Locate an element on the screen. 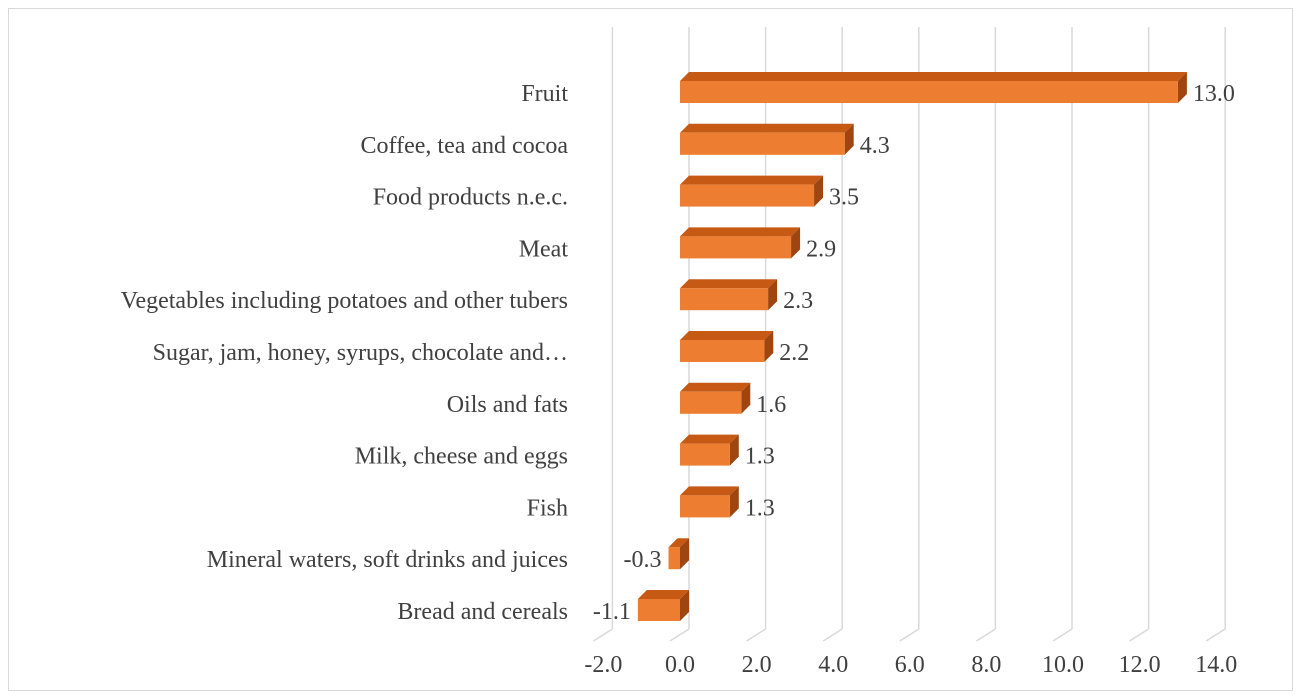 The width and height of the screenshot is (1301, 699). value-label: 2.2 is located at coordinates (794, 353).